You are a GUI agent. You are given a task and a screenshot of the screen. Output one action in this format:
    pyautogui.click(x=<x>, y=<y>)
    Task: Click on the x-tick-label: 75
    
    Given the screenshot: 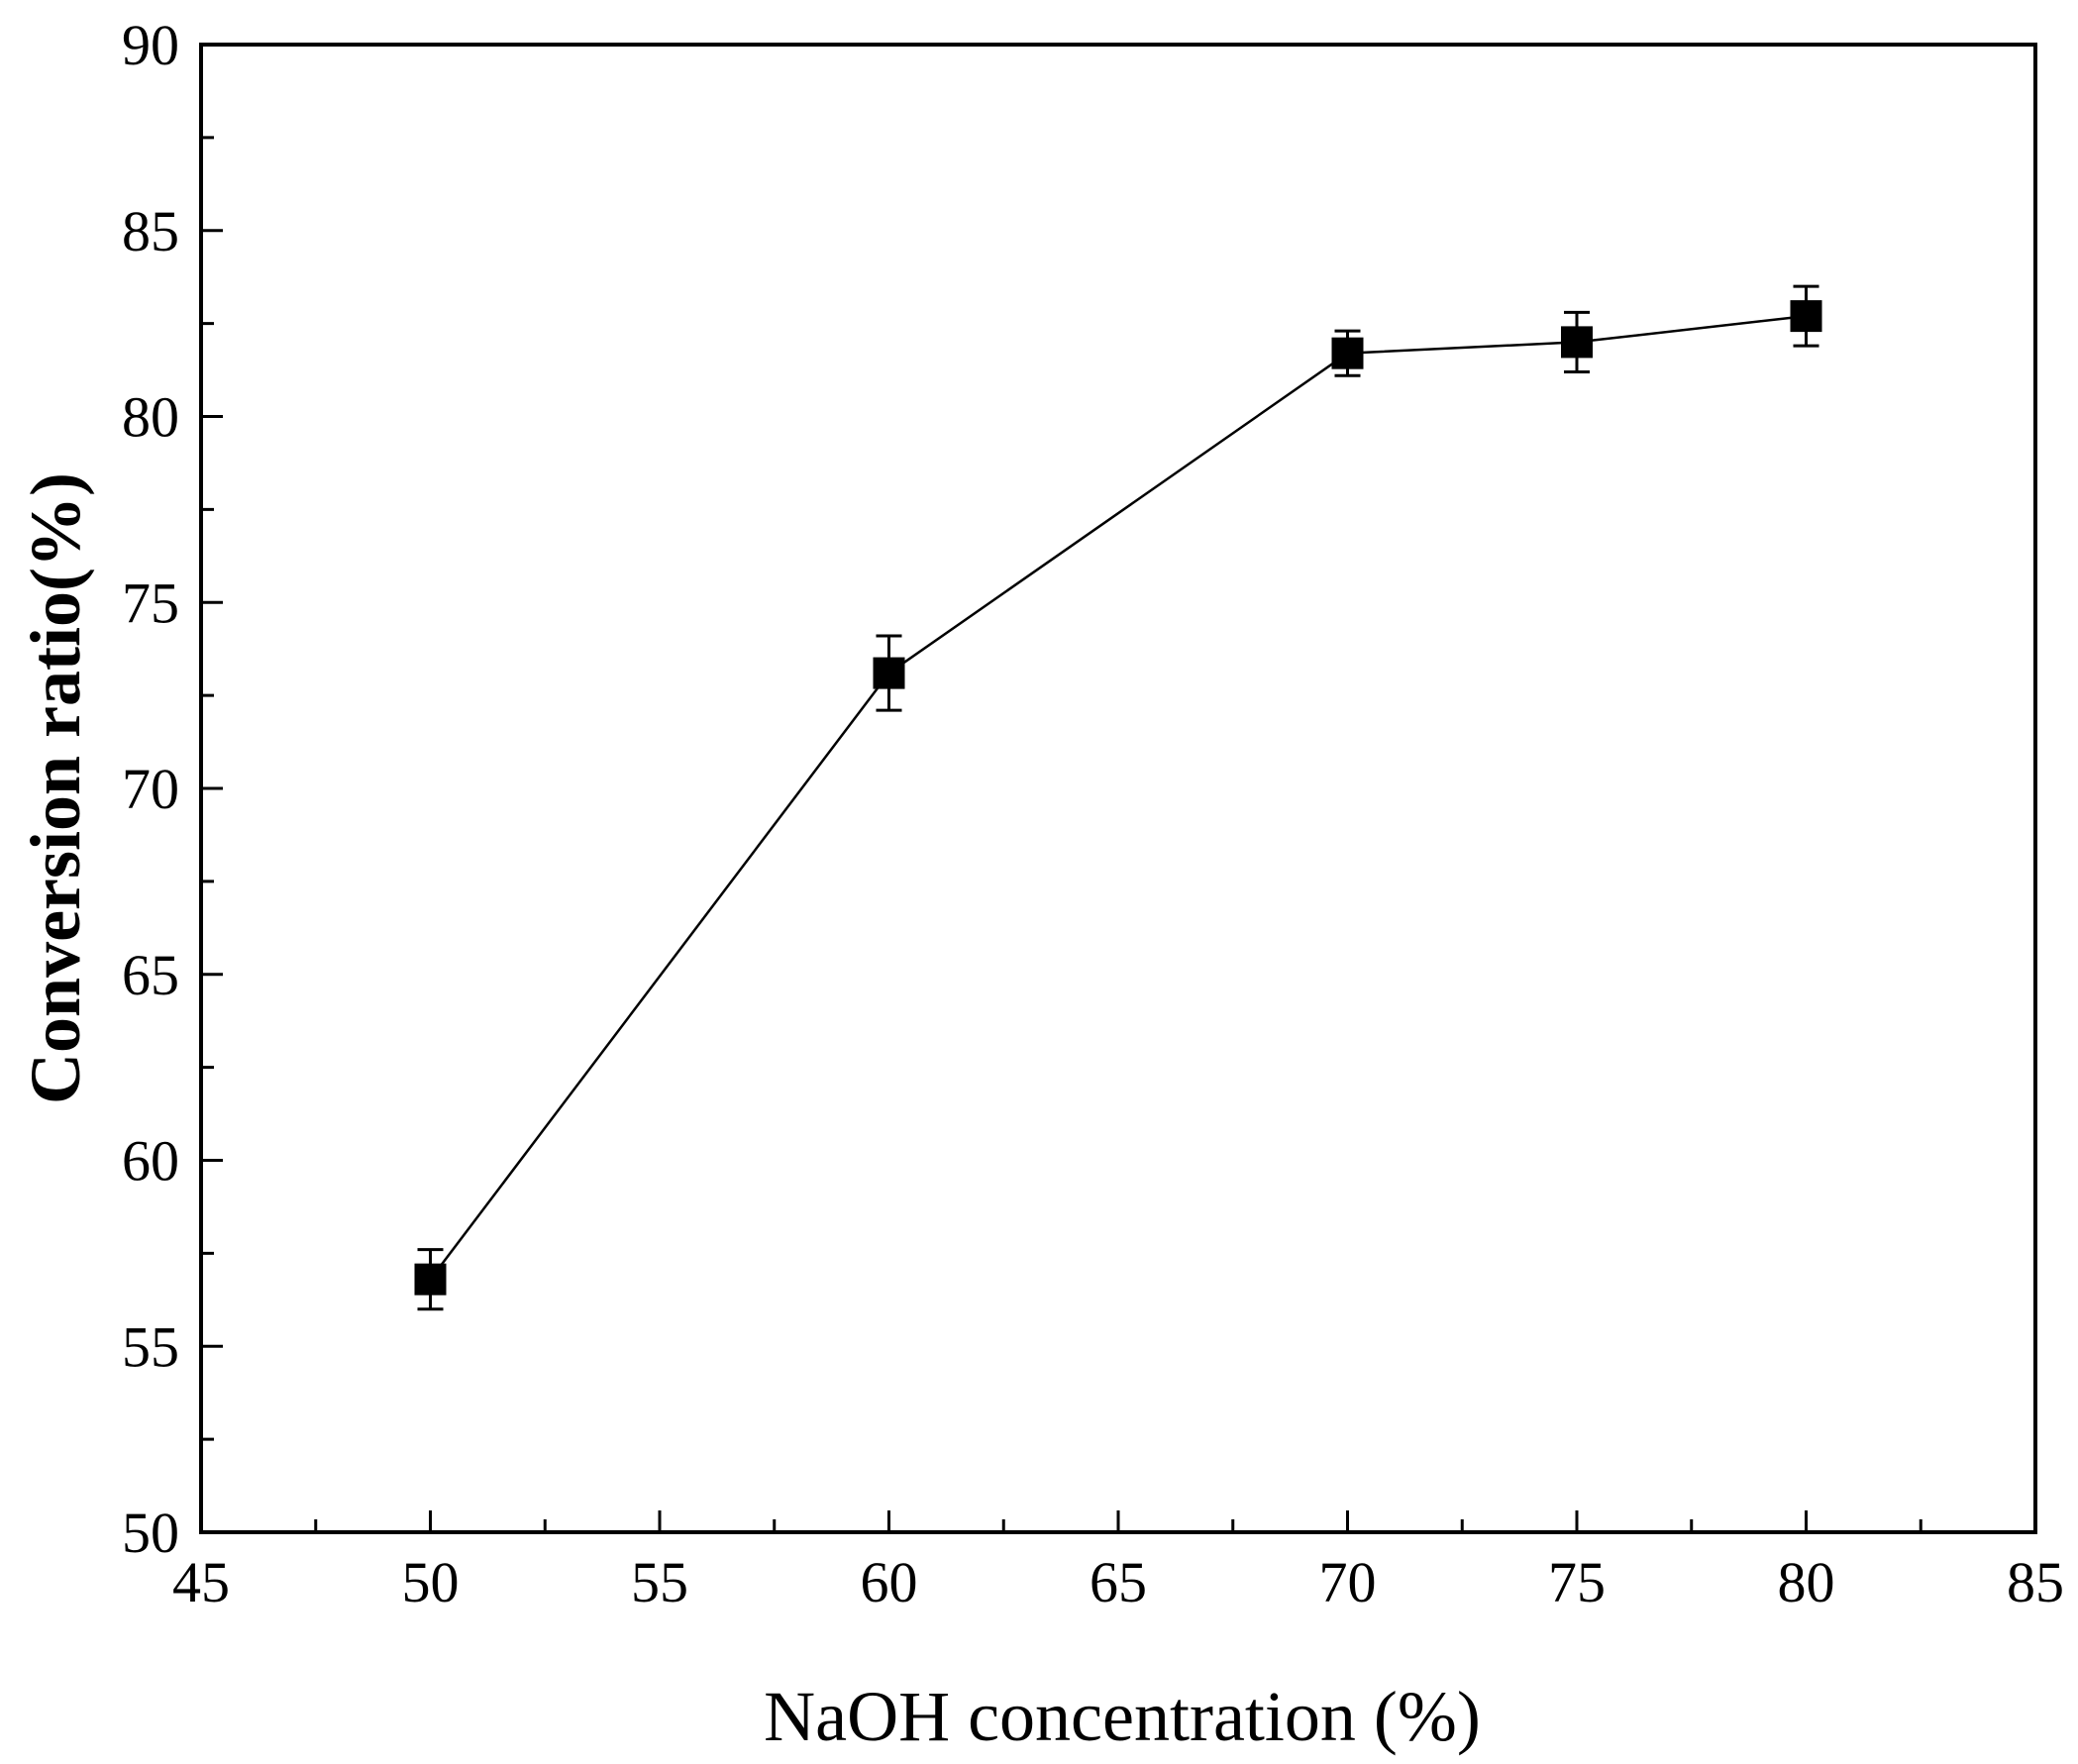 What is the action you would take?
    pyautogui.click(x=1577, y=1582)
    